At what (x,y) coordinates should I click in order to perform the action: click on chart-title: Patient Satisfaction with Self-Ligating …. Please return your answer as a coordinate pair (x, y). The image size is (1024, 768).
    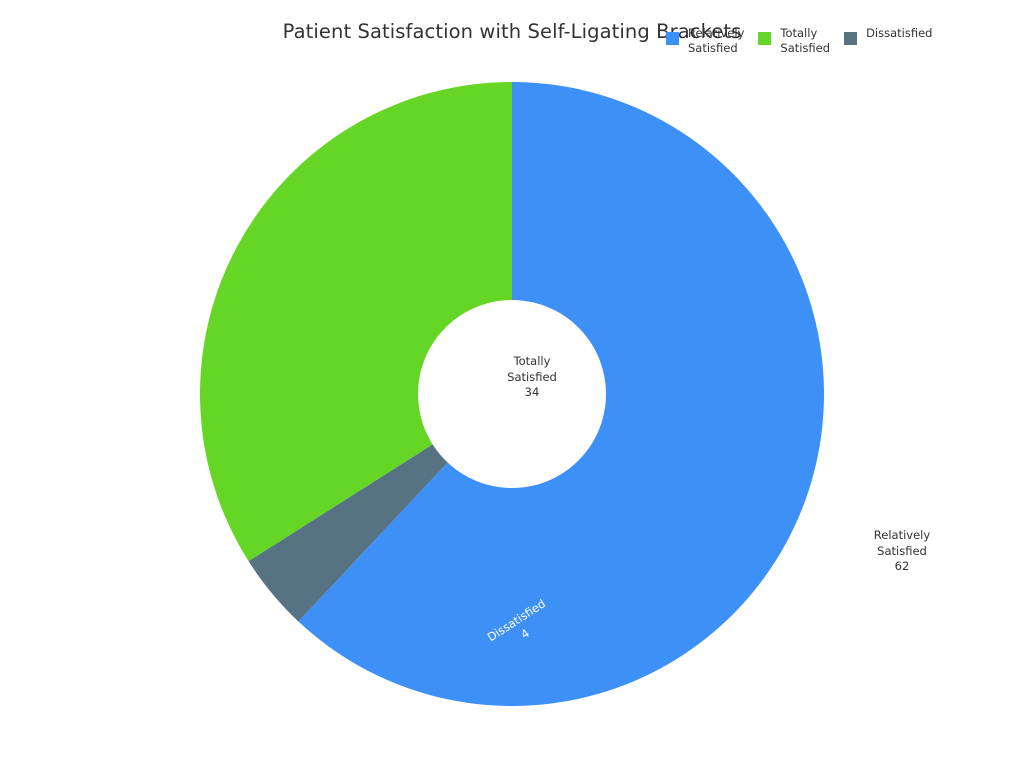
    Looking at the image, I should click on (512, 31).